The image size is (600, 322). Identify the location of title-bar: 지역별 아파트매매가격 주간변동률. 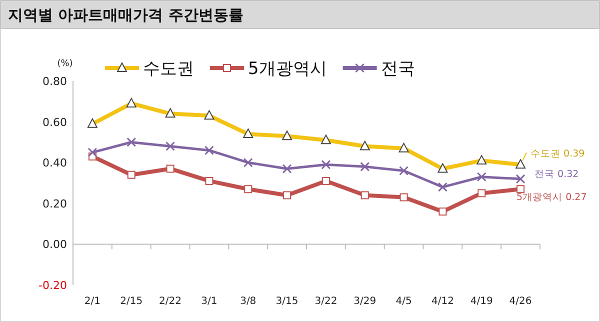
(300, 14).